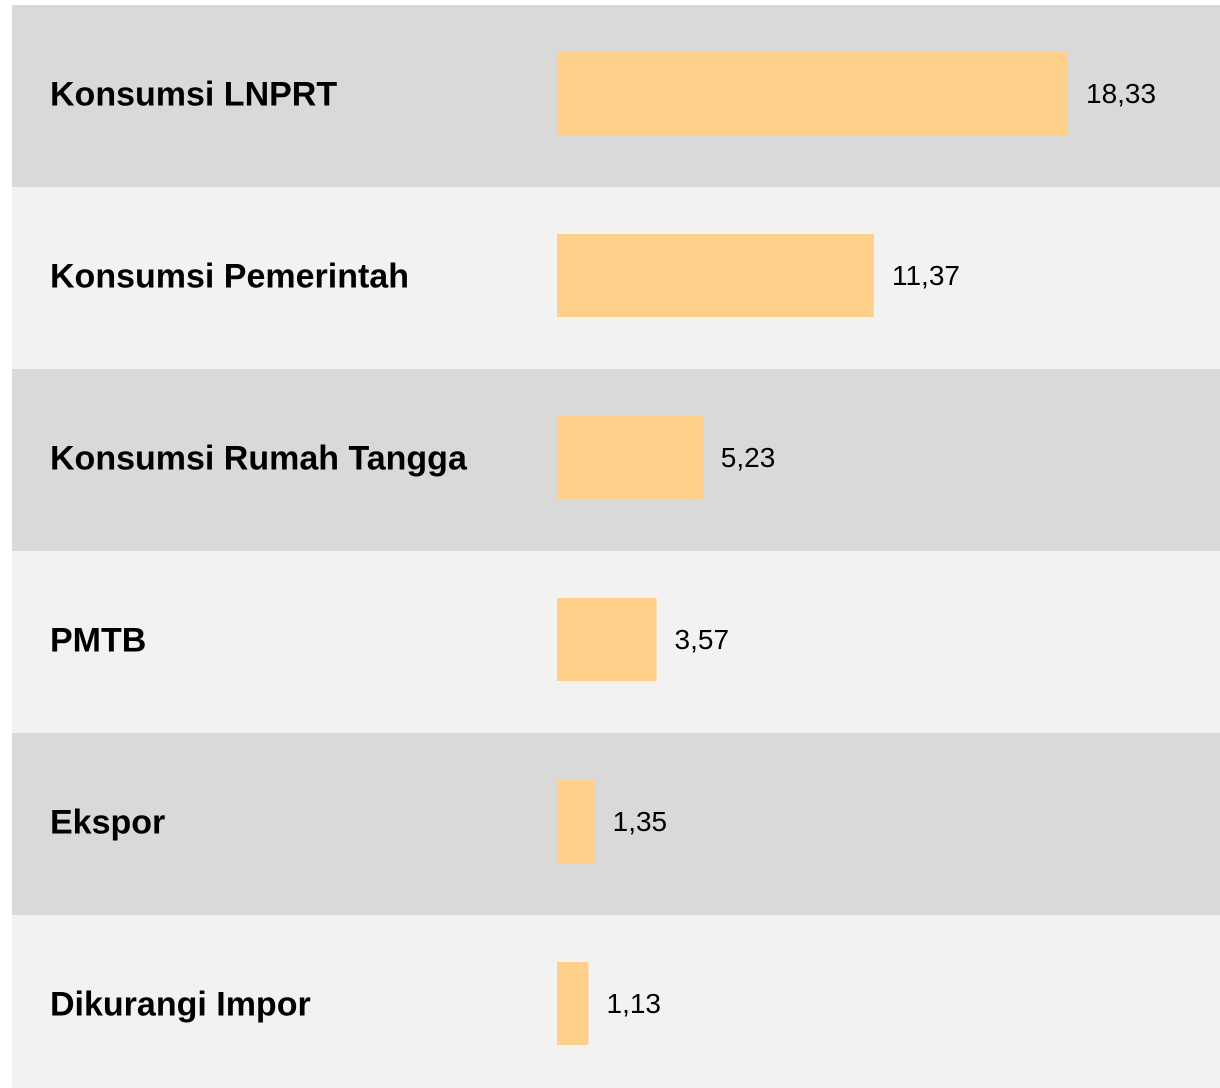 This screenshot has width=1220, height=1088. What do you see at coordinates (702, 639) in the screenshot?
I see `value-label: 3,57` at bounding box center [702, 639].